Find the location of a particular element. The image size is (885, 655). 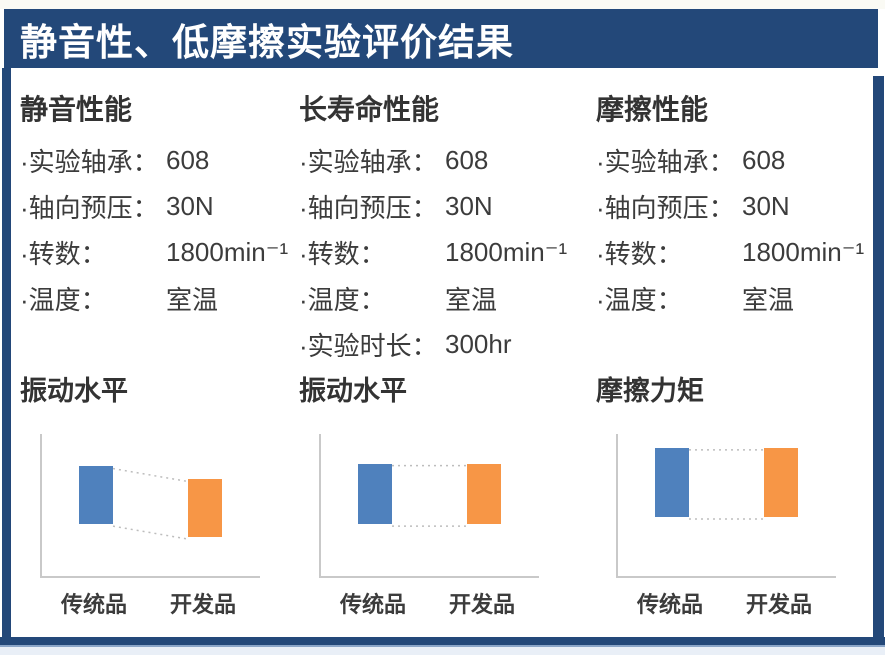

page-title: 静音性、低摩擦实验评价结果 is located at coordinates (267, 42).